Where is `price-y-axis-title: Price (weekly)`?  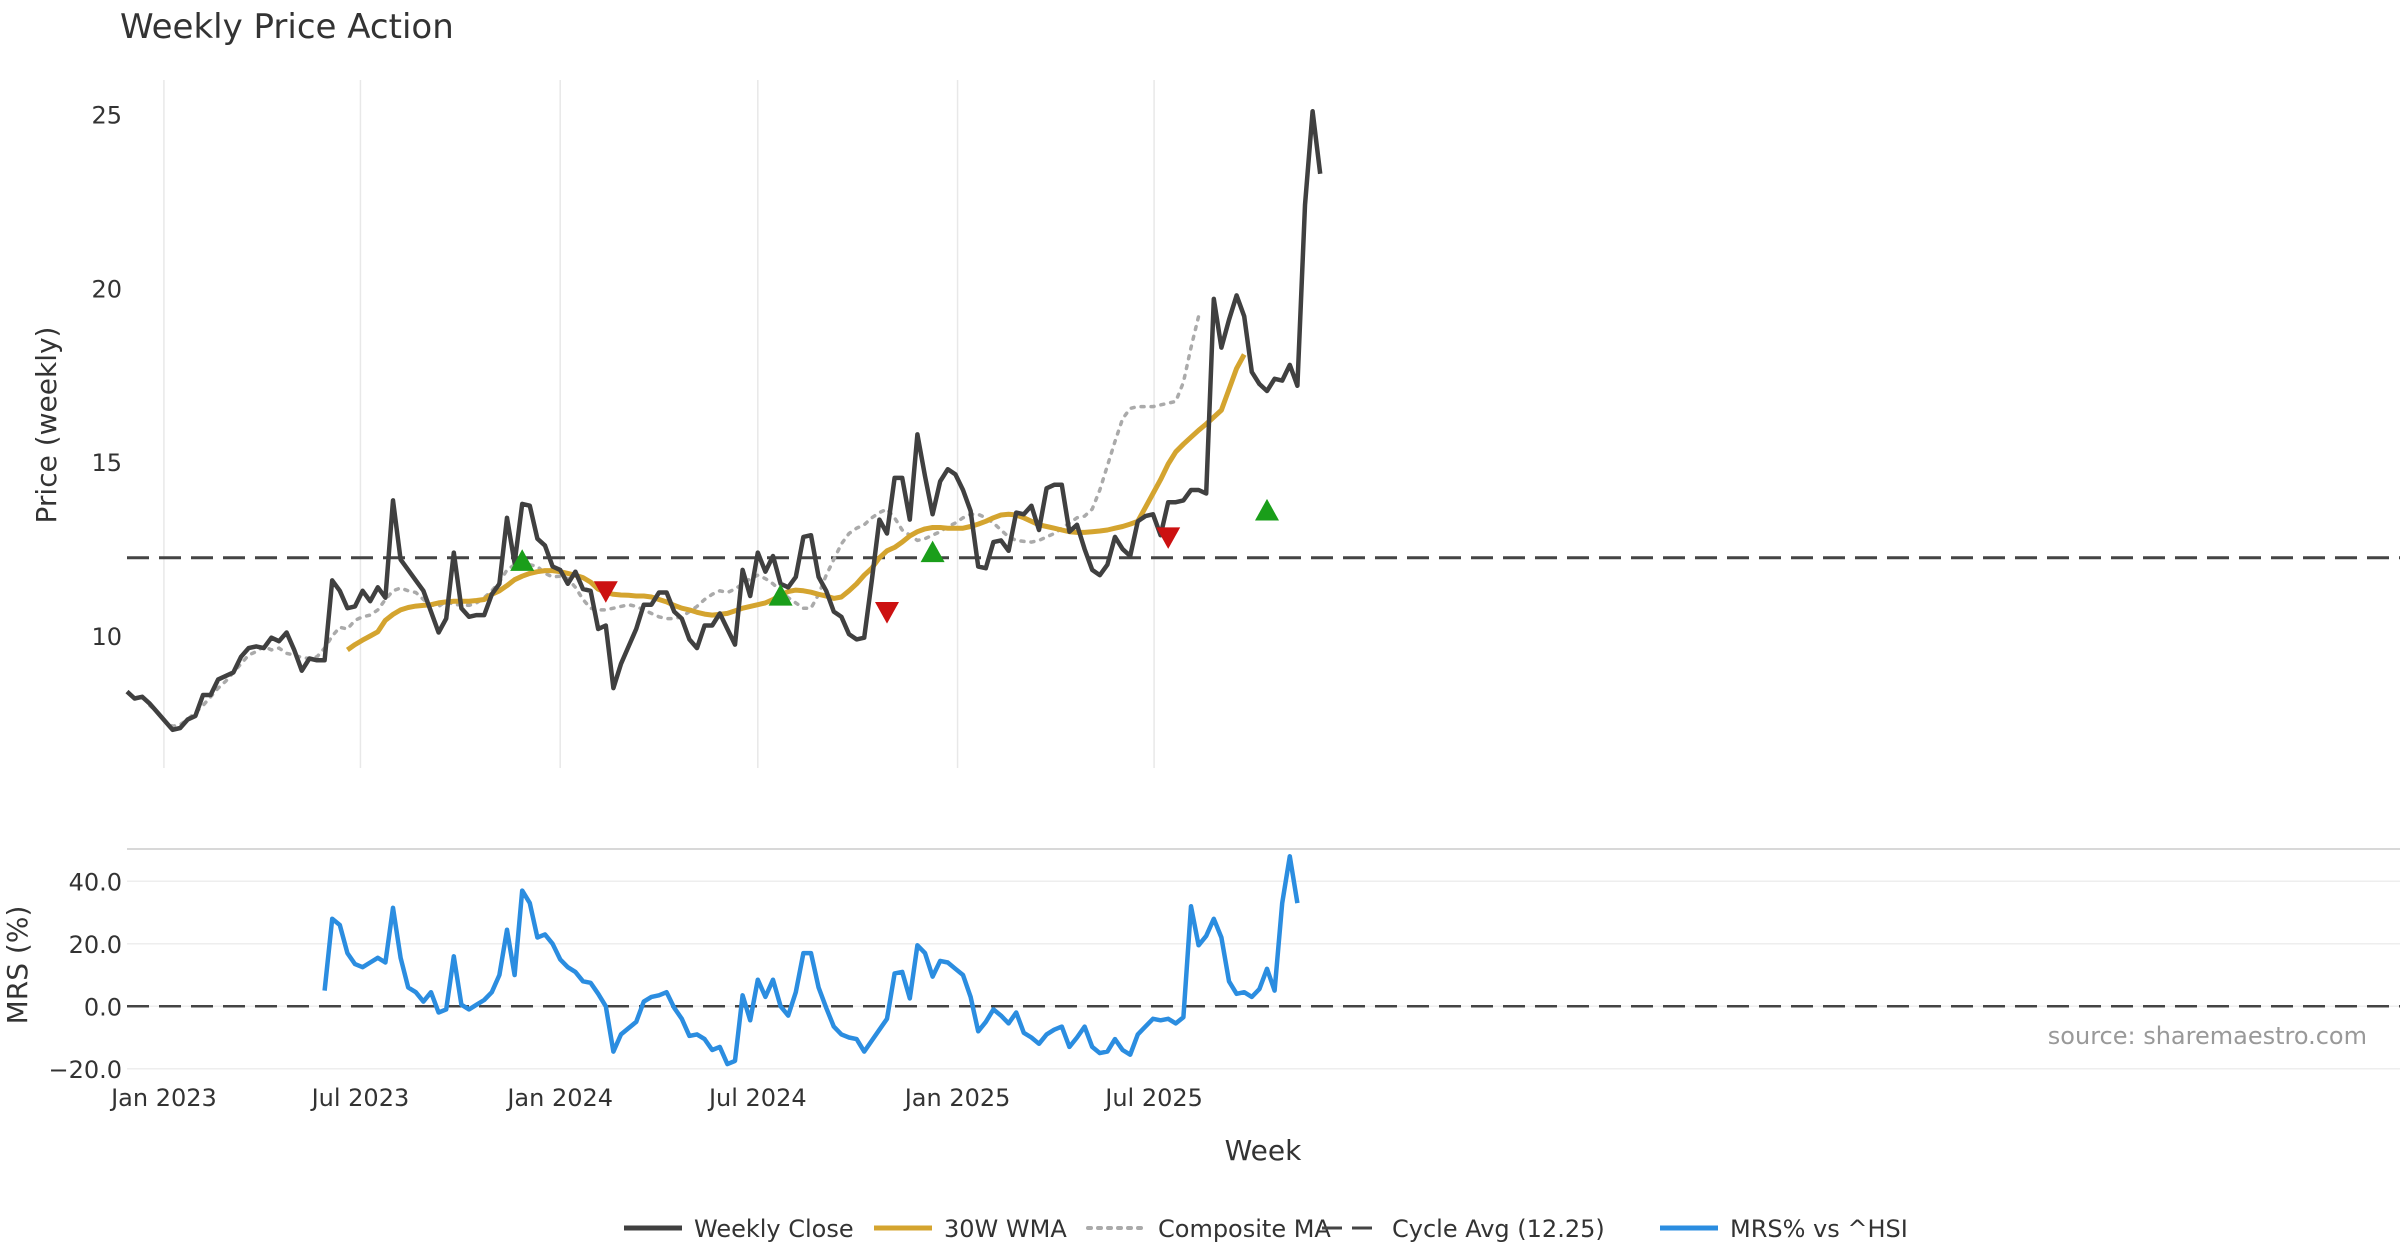
price-y-axis-title: Price (weekly) is located at coordinates (46, 425).